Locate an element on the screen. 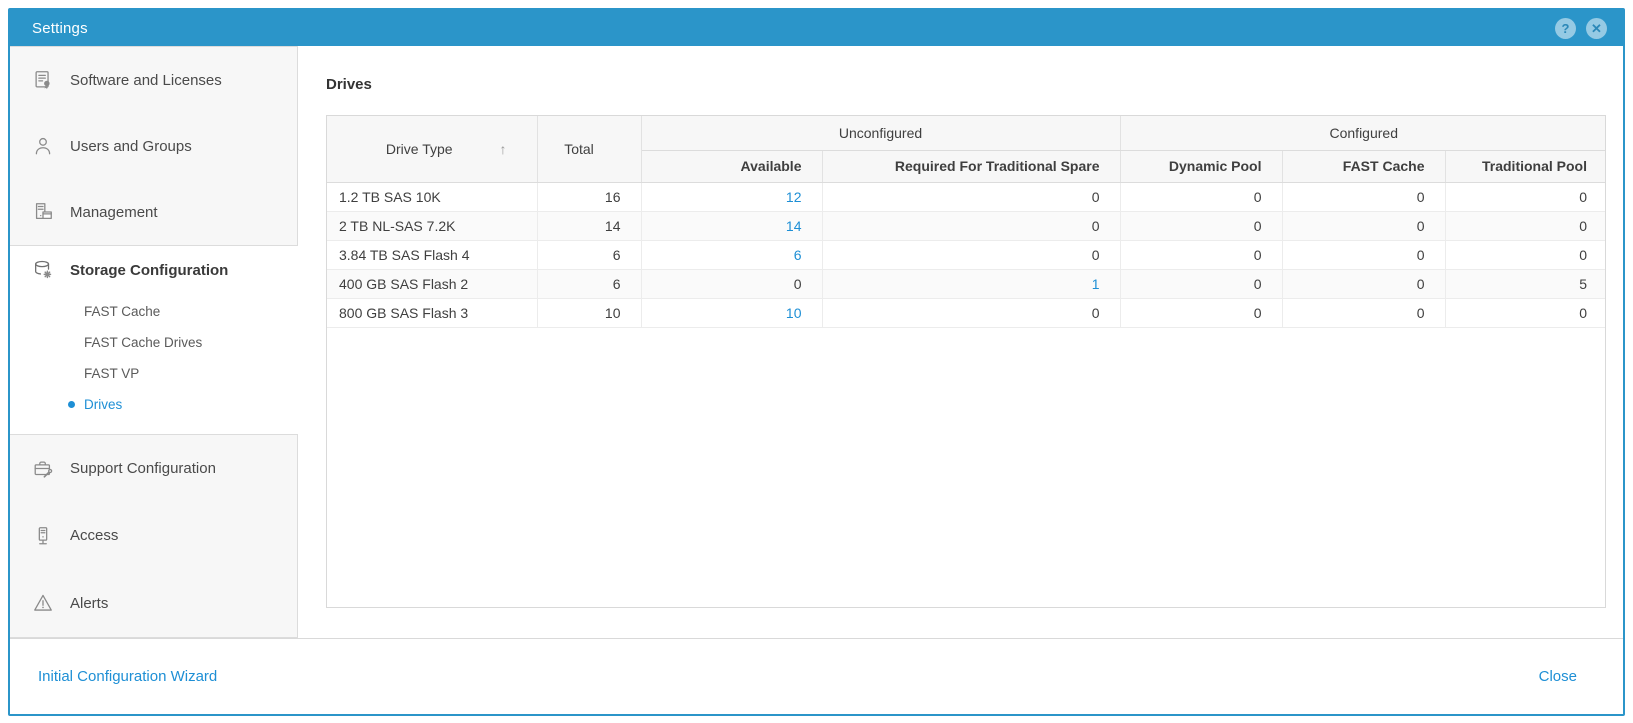 This screenshot has height=723, width=1633. table-row: 1.2 TB SAS 10K 16 12 0 0 0 0 is located at coordinates (966, 197).